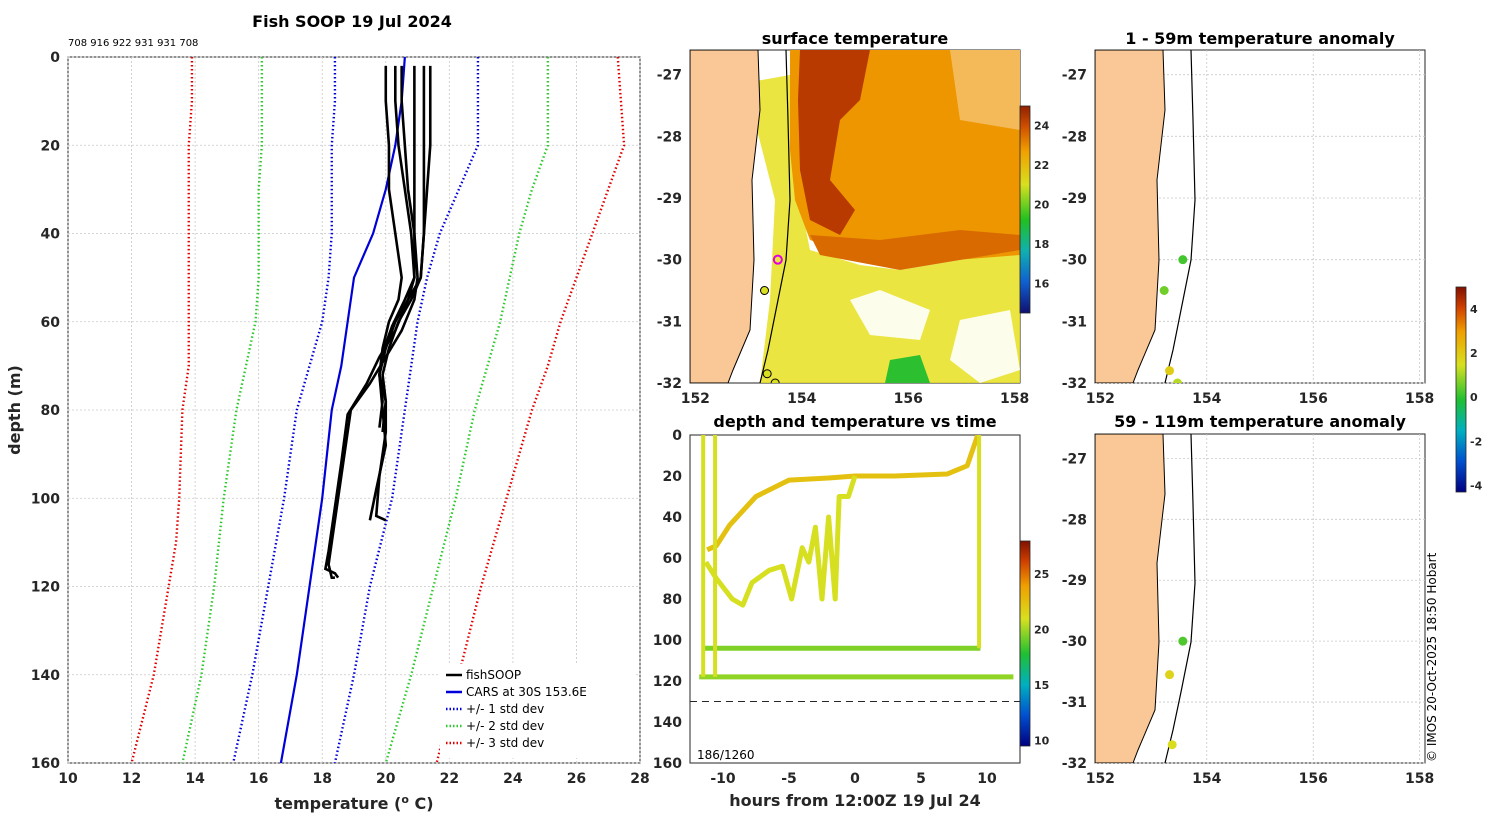 The image size is (1500, 820). I want to click on depth-time-axes, so click(855, 599).